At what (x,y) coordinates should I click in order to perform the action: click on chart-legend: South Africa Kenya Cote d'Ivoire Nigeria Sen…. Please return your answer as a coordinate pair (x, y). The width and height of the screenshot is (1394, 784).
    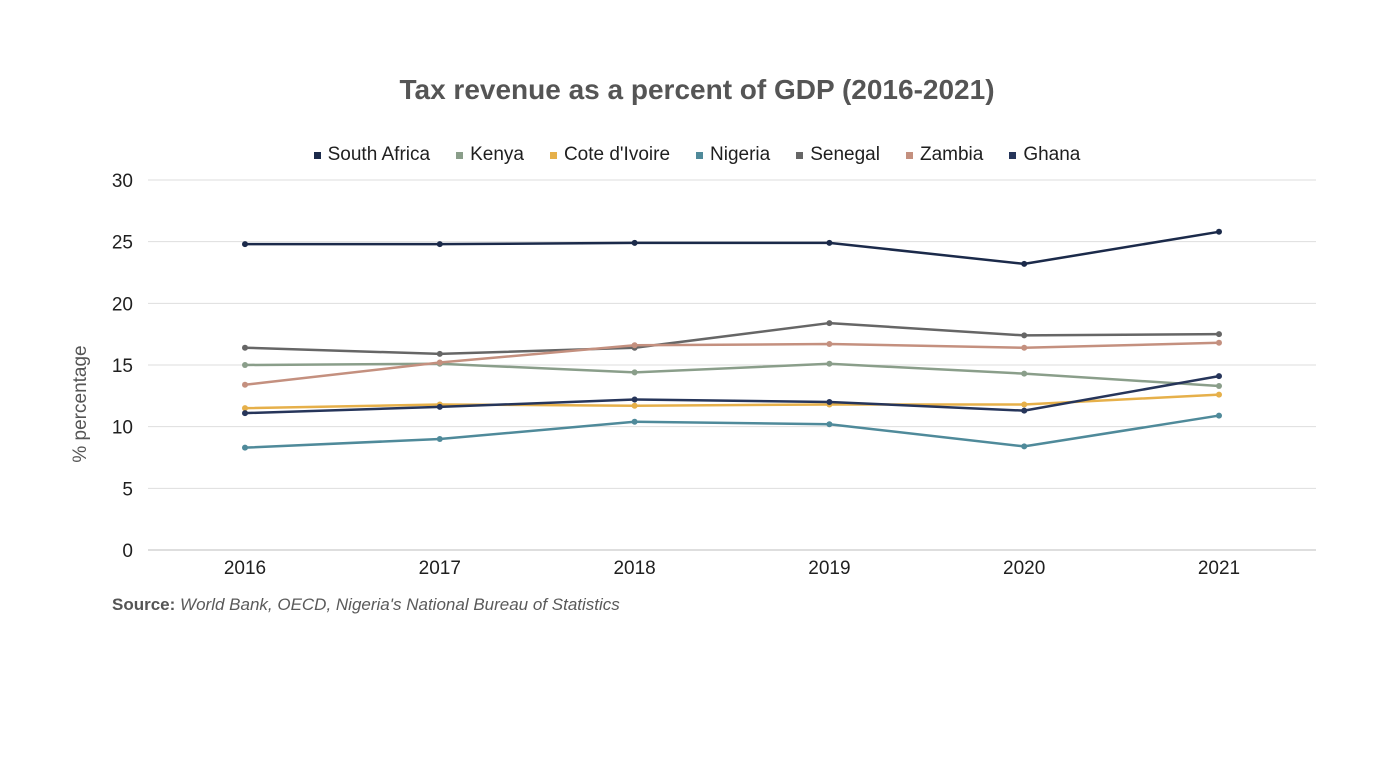
    Looking at the image, I should click on (697, 155).